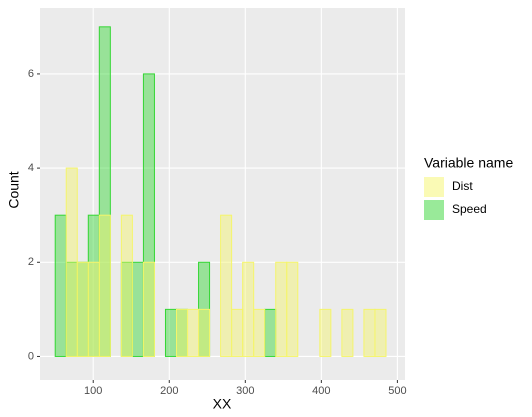 This screenshot has width=532, height=417. I want to click on legend-label: Dist, so click(462, 186).